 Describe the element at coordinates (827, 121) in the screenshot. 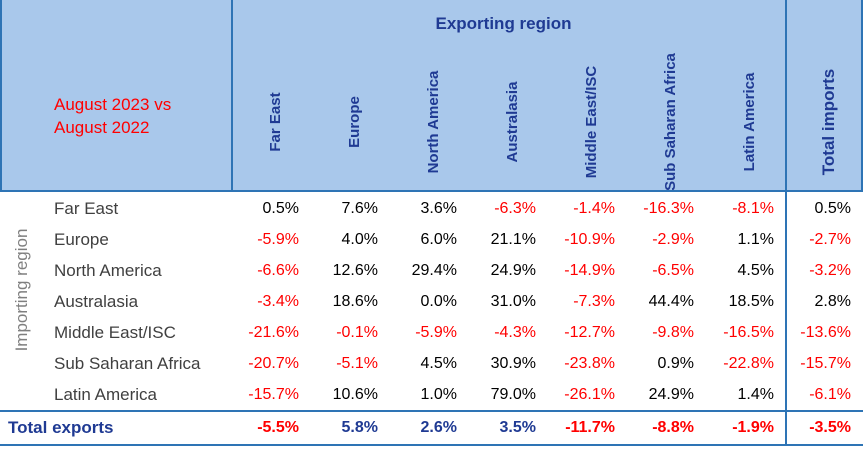

I see `column-header-total-imports: Total imports` at that location.